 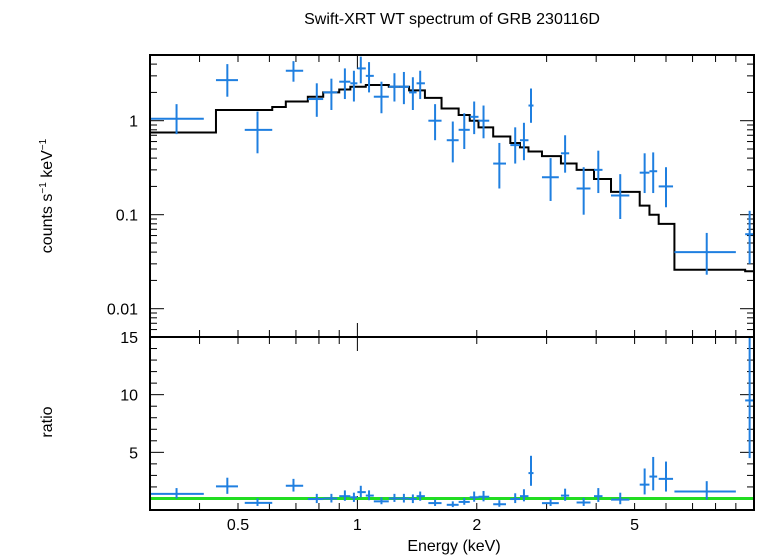 I want to click on chart-title: Swift-XRT WT spectrum of GRB 230116D, so click(x=452, y=19).